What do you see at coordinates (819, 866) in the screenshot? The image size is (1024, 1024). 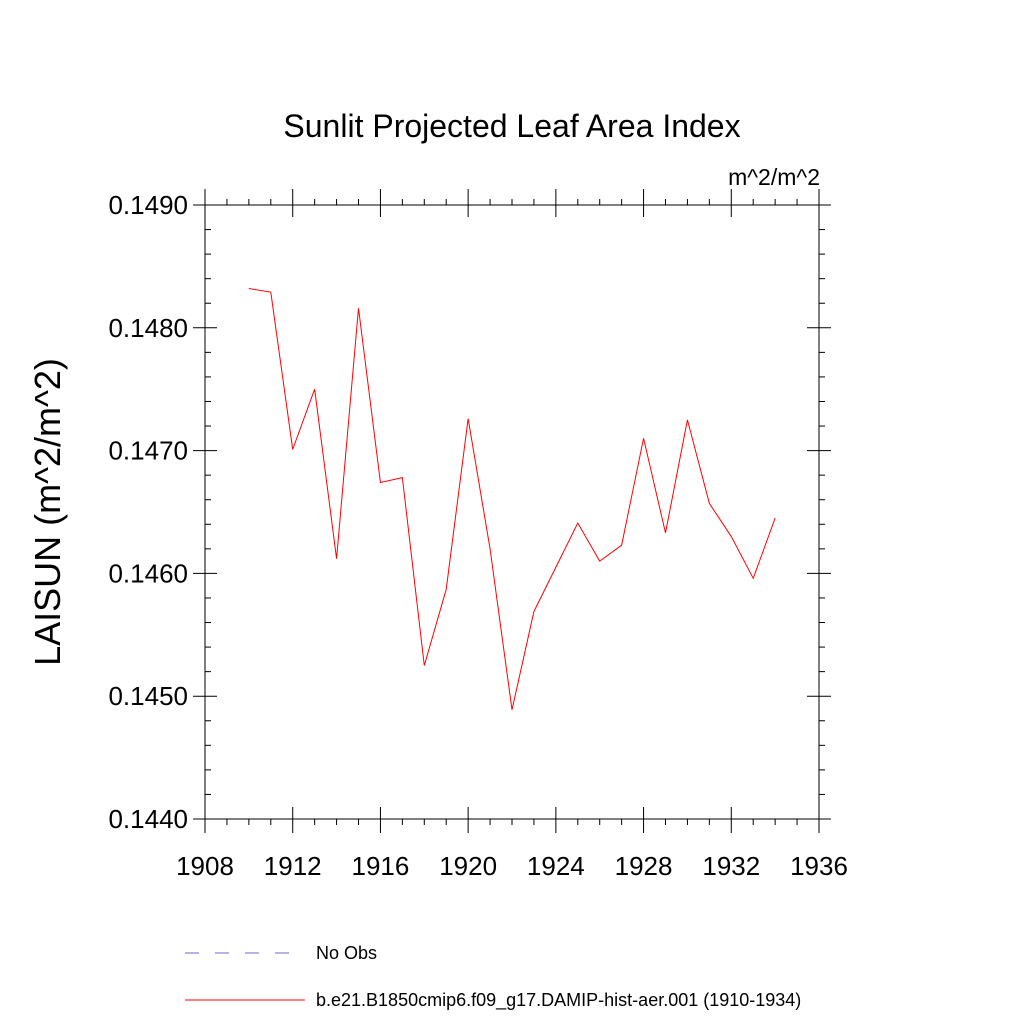 I see `x-tick-label: 1936` at bounding box center [819, 866].